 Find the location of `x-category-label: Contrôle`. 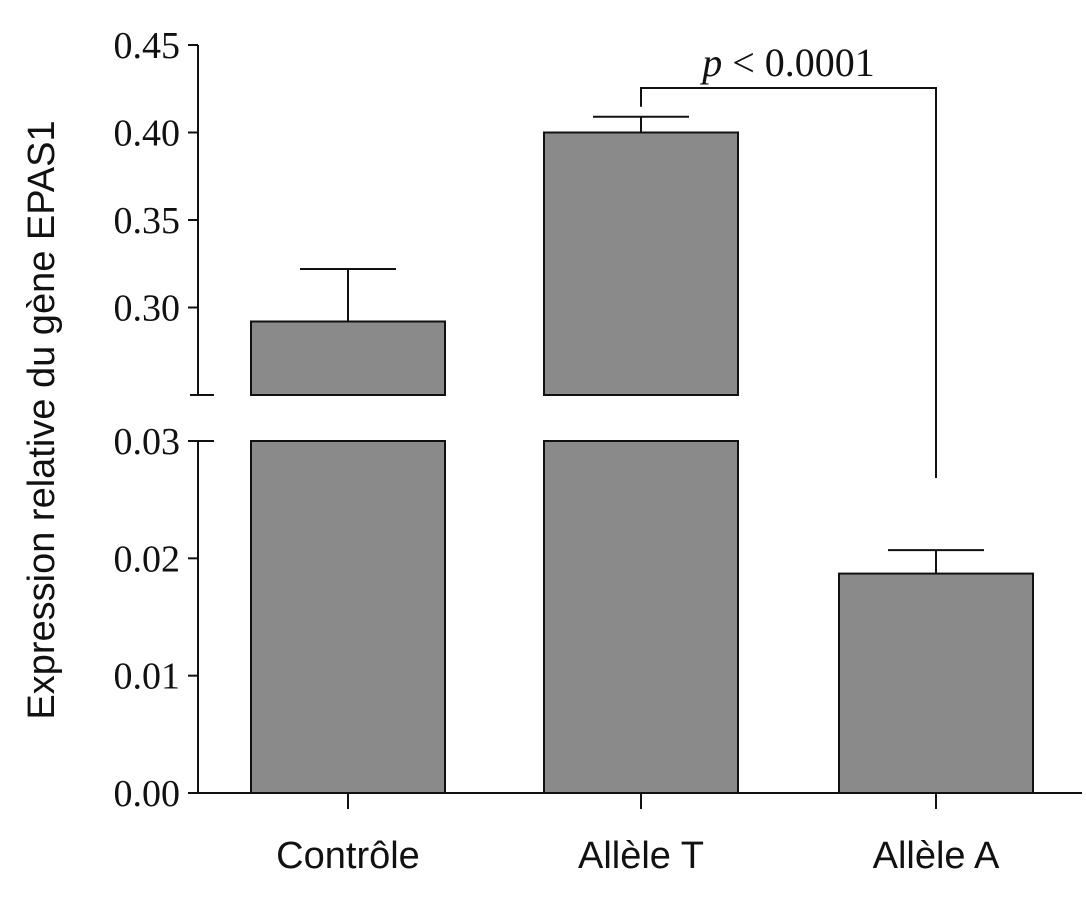

x-category-label: Contrôle is located at coordinates (348, 856).